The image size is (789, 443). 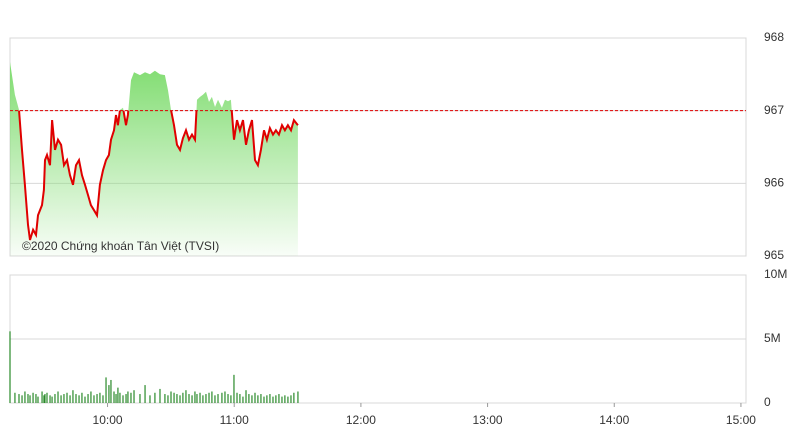 I want to click on x-tick-label: 10:00, so click(x=108, y=420).